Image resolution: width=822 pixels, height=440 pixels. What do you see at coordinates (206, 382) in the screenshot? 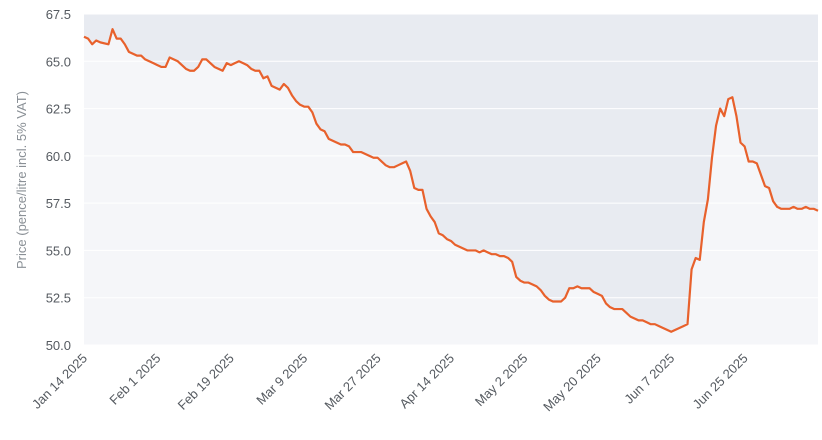
I see `x-tick-label: Feb 19 2025` at bounding box center [206, 382].